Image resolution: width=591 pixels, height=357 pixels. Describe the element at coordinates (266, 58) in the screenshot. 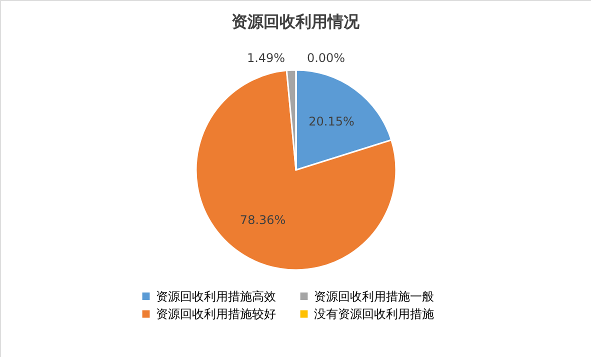

I see `data-label: 1.49%` at that location.